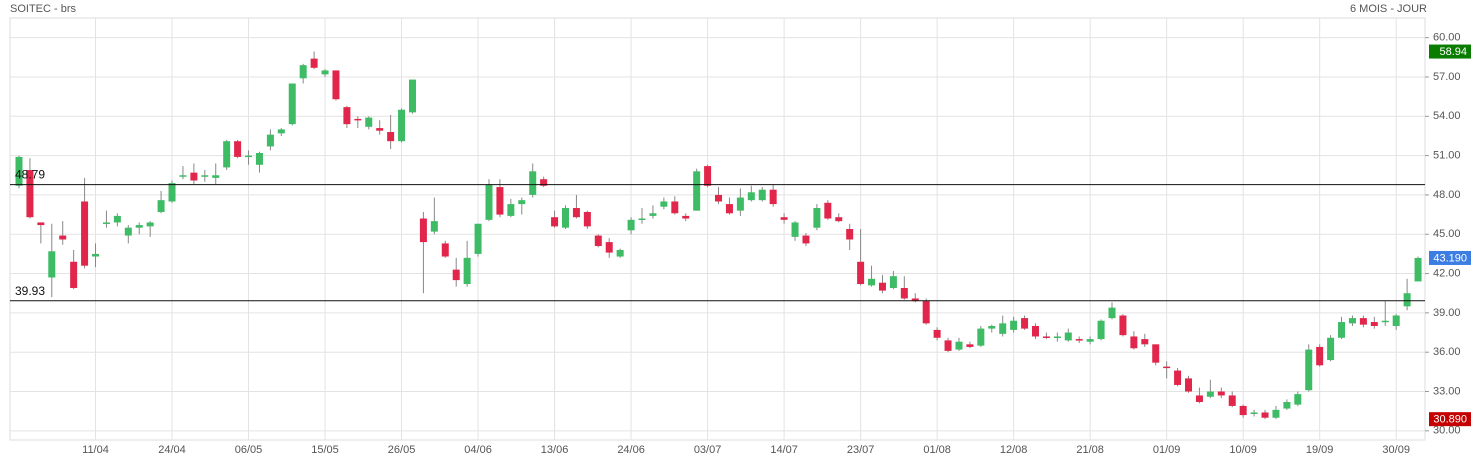 This screenshot has height=460, width=1473. What do you see at coordinates (1447, 156) in the screenshot?
I see `y-tick-label: 51.00` at bounding box center [1447, 156].